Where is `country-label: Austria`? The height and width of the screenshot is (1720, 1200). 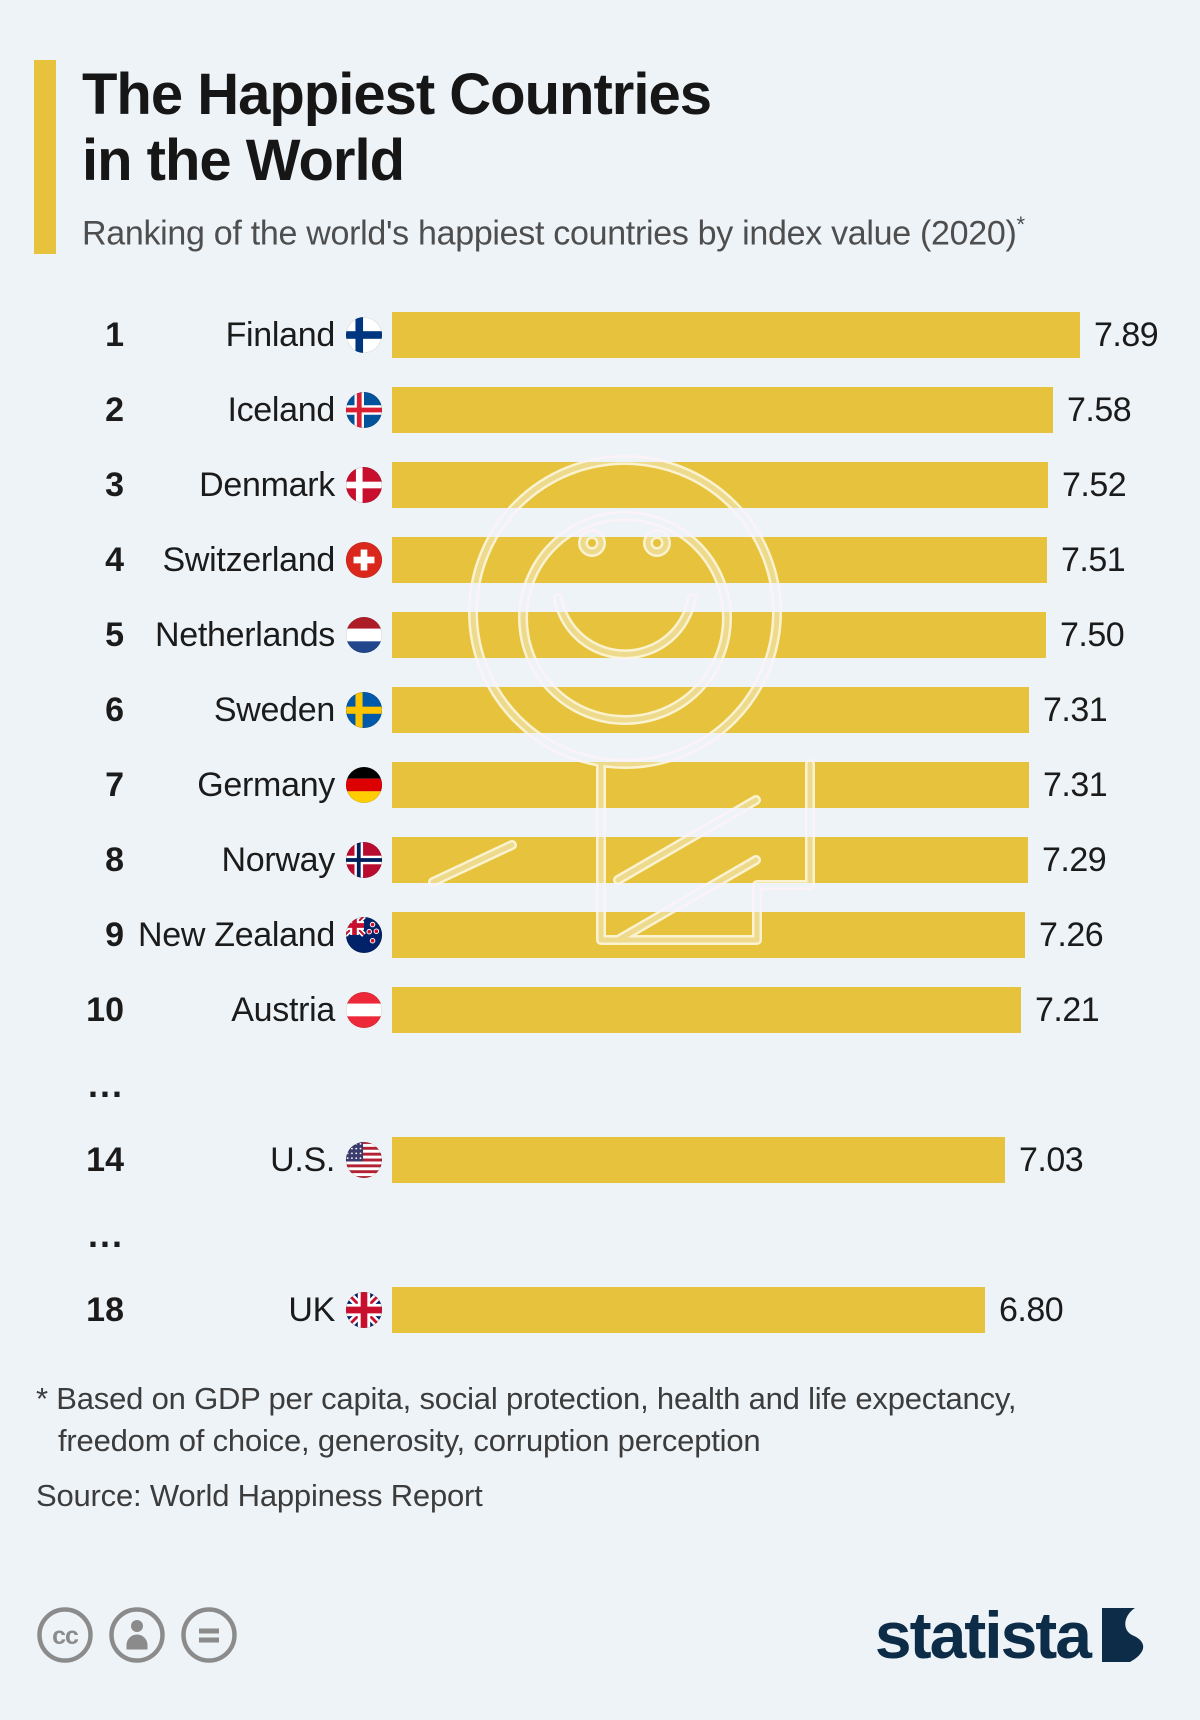 country-label: Austria is located at coordinates (283, 1009).